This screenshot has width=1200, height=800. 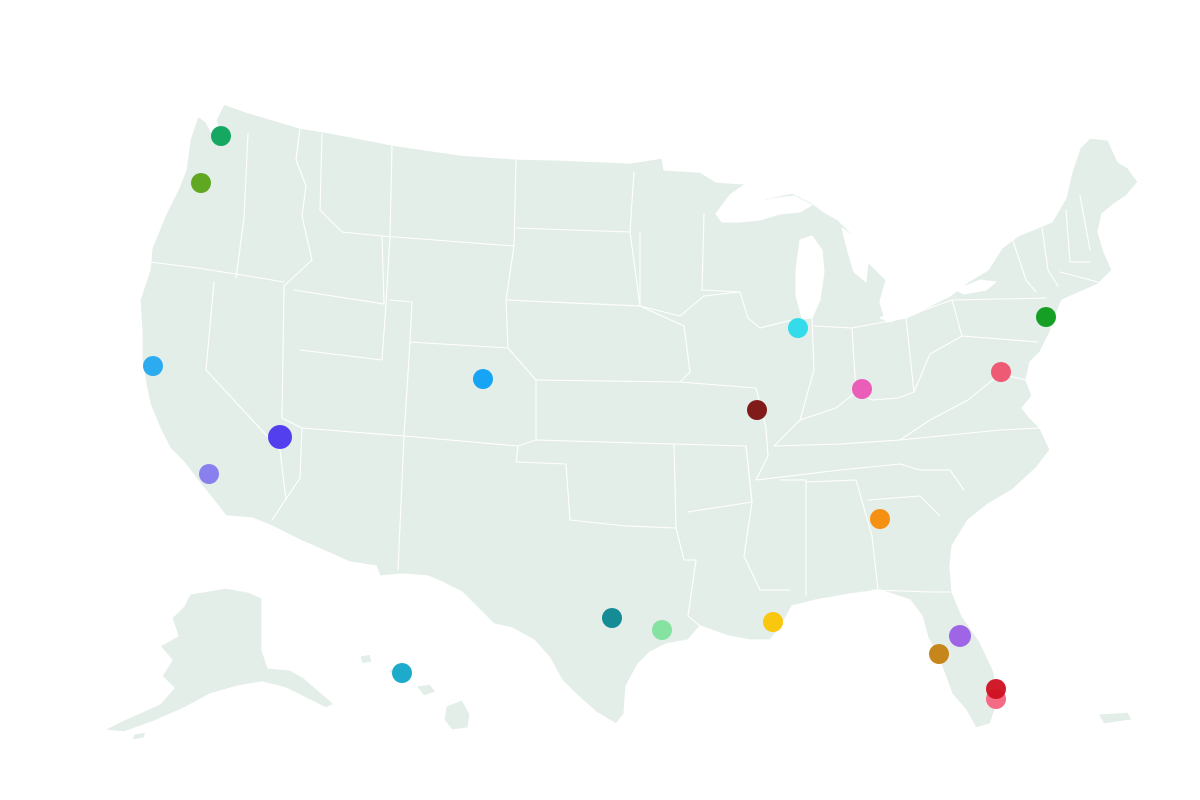 What do you see at coordinates (426, 690) in the screenshot?
I see `hawaii-maui` at bounding box center [426, 690].